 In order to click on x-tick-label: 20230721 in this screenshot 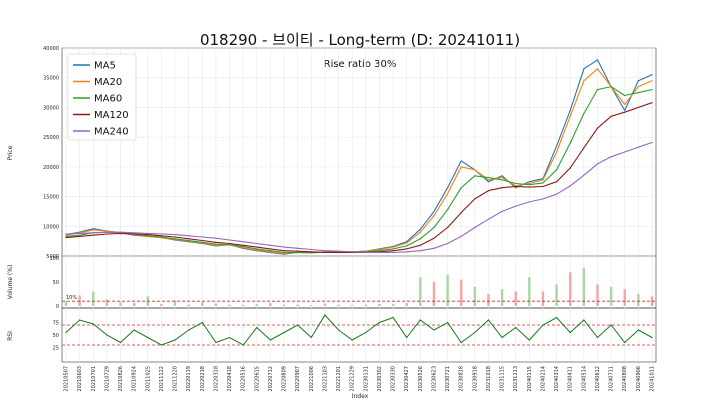, I will do `click(448, 378)`.